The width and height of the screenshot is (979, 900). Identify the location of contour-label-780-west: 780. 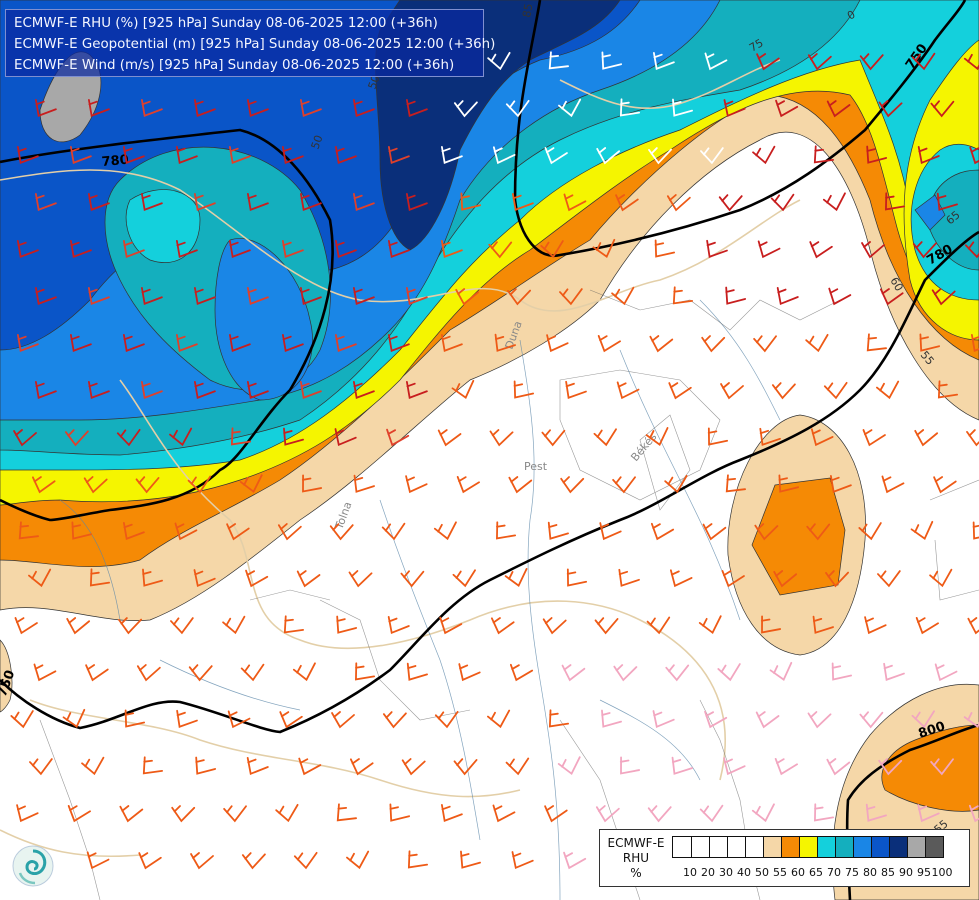
(115, 161).